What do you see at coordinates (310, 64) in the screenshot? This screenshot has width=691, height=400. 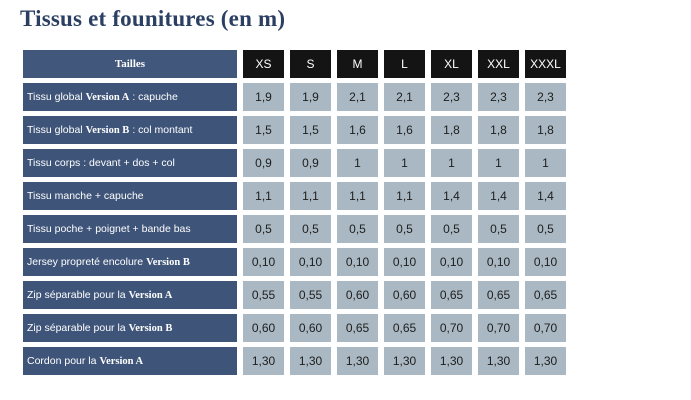 I see `size-header-s: S` at bounding box center [310, 64].